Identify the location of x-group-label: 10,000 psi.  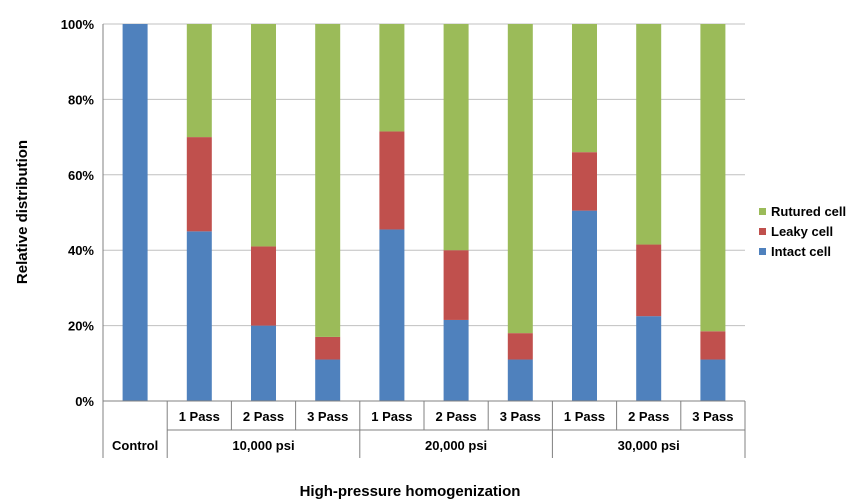
(263, 445).